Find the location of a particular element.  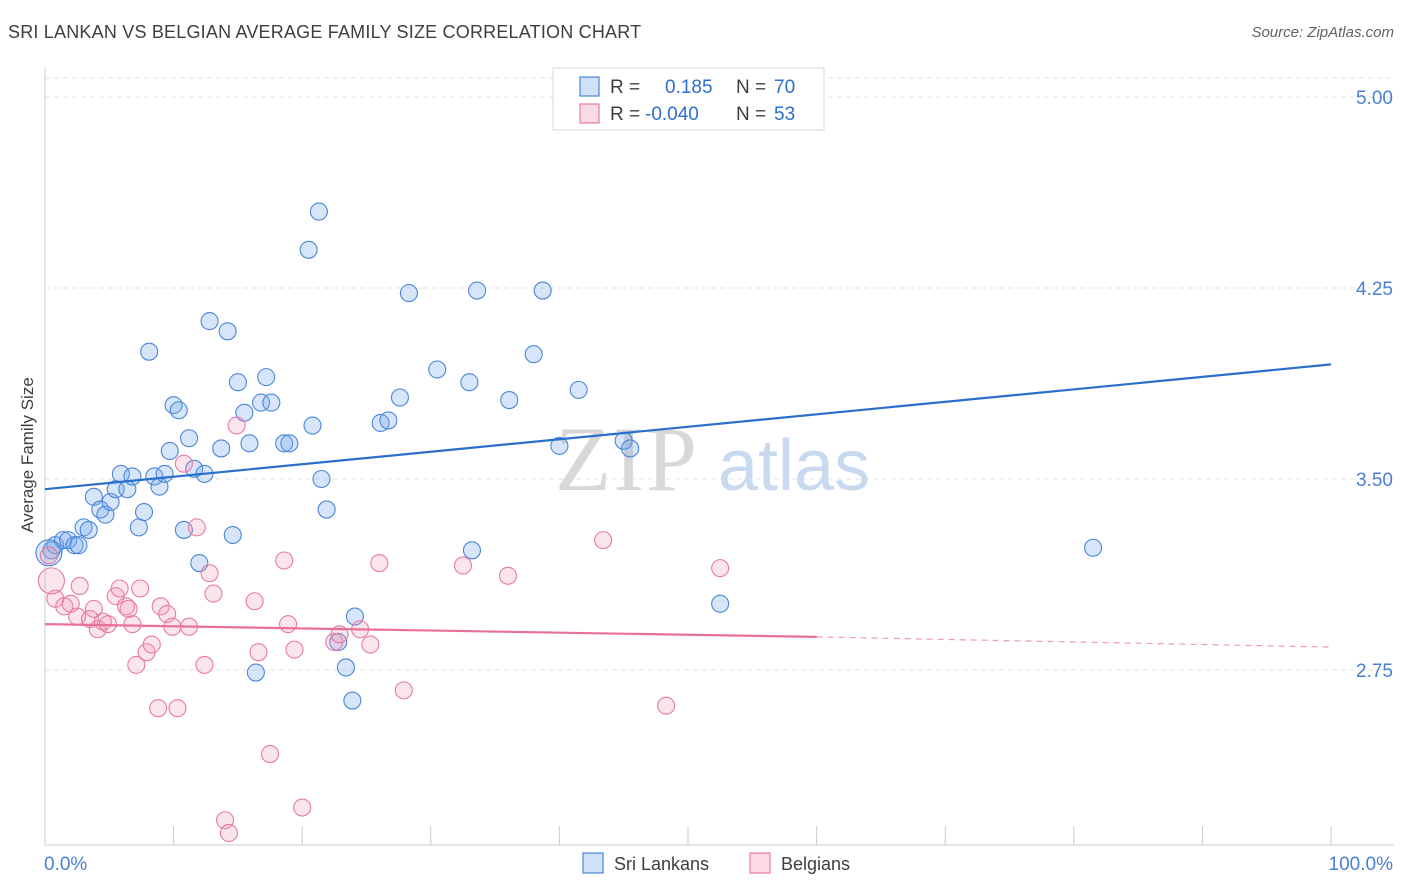

stats-swatch-blue is located at coordinates (589, 86).